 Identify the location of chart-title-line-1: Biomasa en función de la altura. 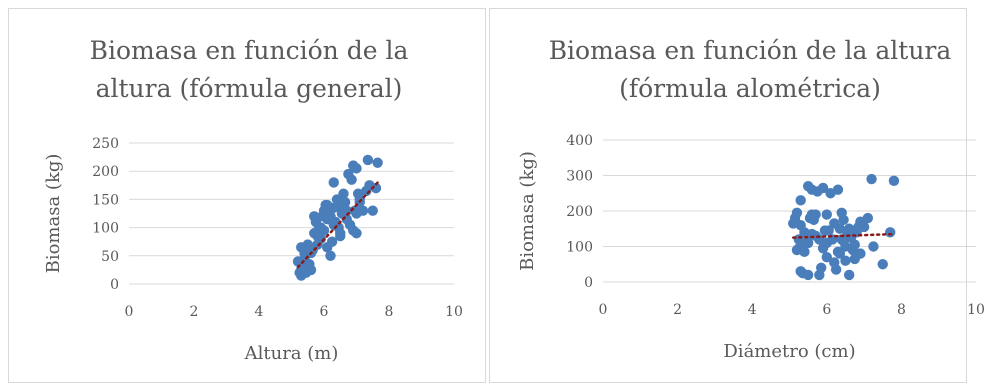
(750, 50).